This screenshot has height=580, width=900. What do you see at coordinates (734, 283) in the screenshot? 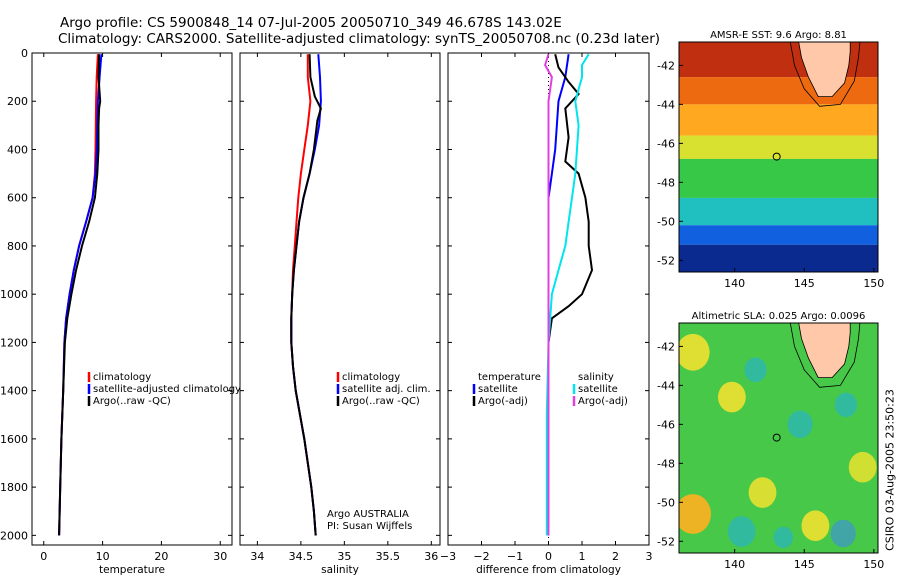
I see `sst_map-xtick-label: 140` at bounding box center [734, 283].